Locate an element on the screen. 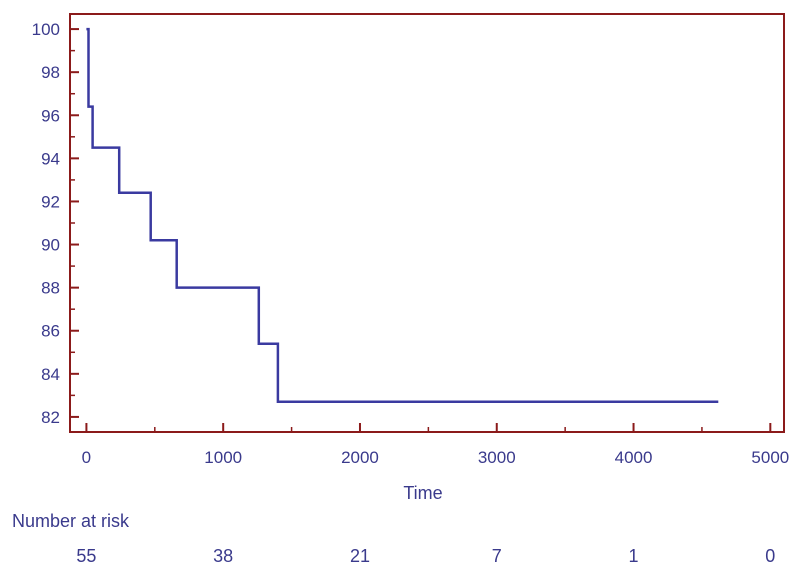  x-tick-label: 3000 is located at coordinates (497, 457).